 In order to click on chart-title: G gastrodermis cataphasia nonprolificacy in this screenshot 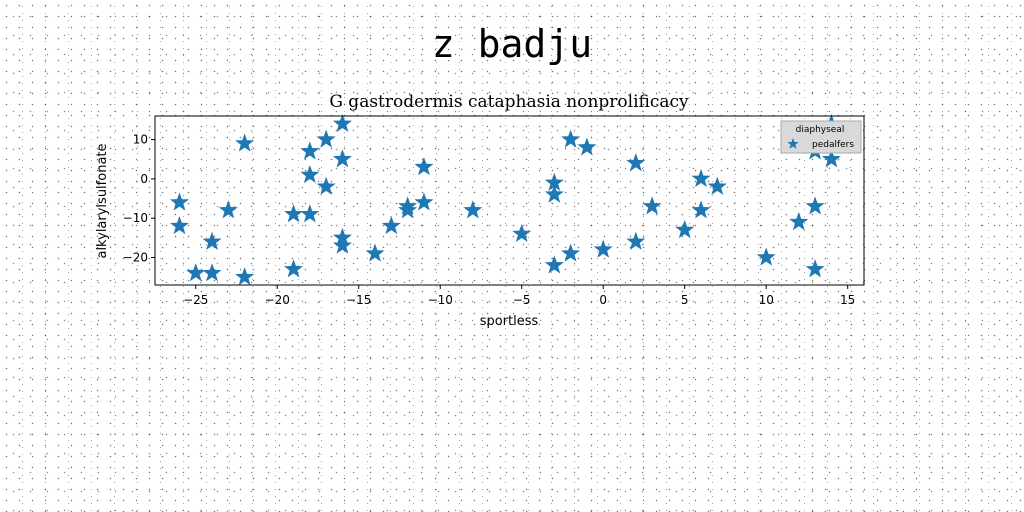, I will do `click(509, 102)`.